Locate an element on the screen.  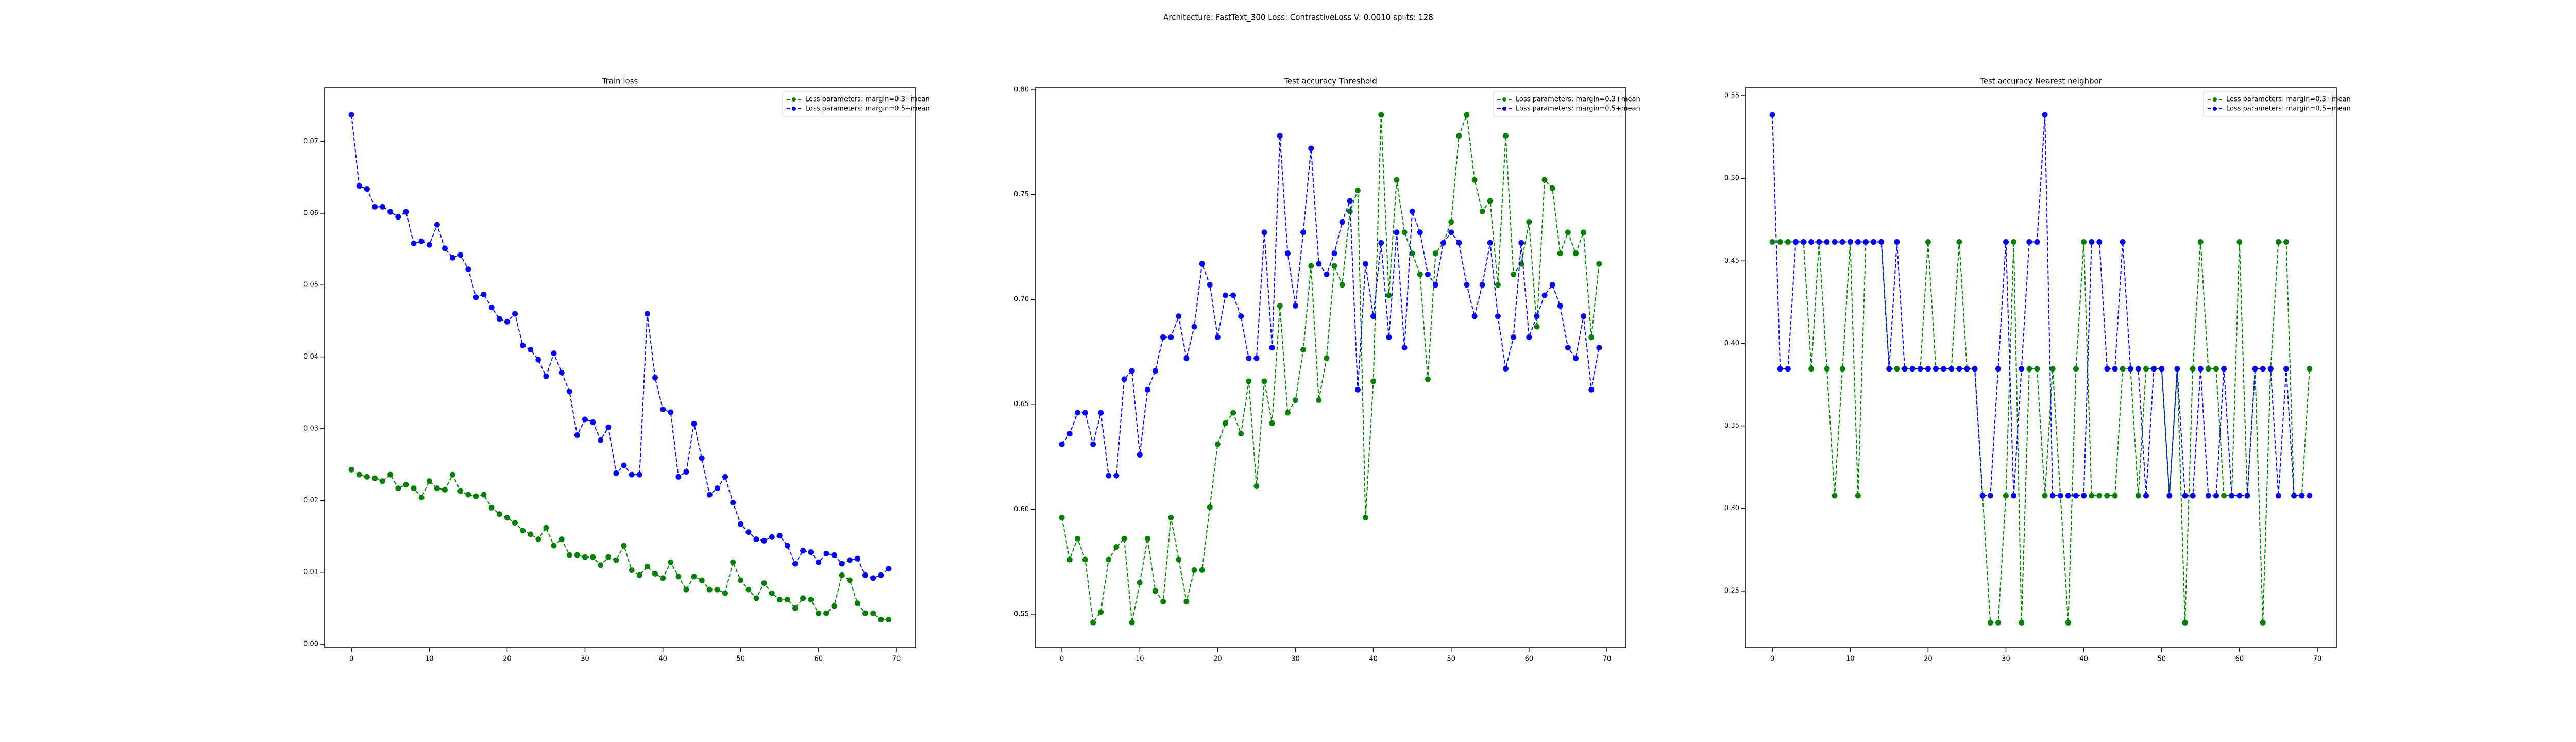
y-tick-label: 0.60 is located at coordinates (1022, 509).